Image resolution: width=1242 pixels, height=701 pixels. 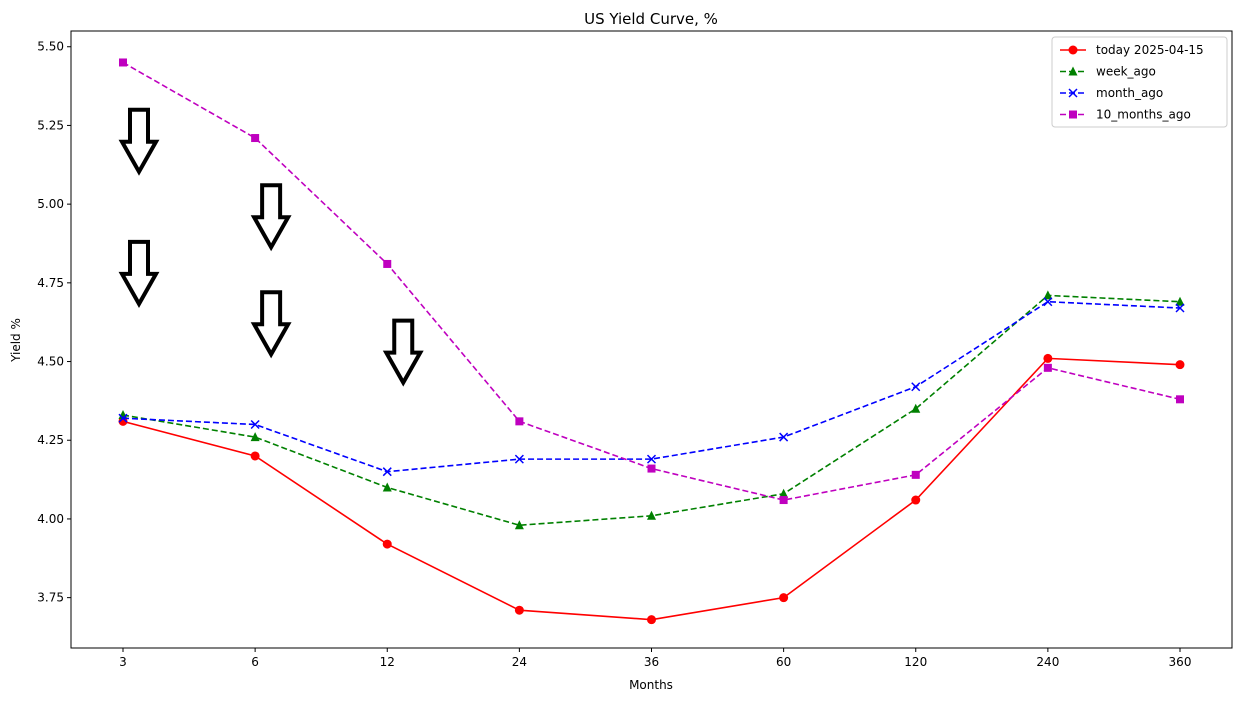 What do you see at coordinates (651, 19) in the screenshot?
I see `chart-title: US Yield Curve, %` at bounding box center [651, 19].